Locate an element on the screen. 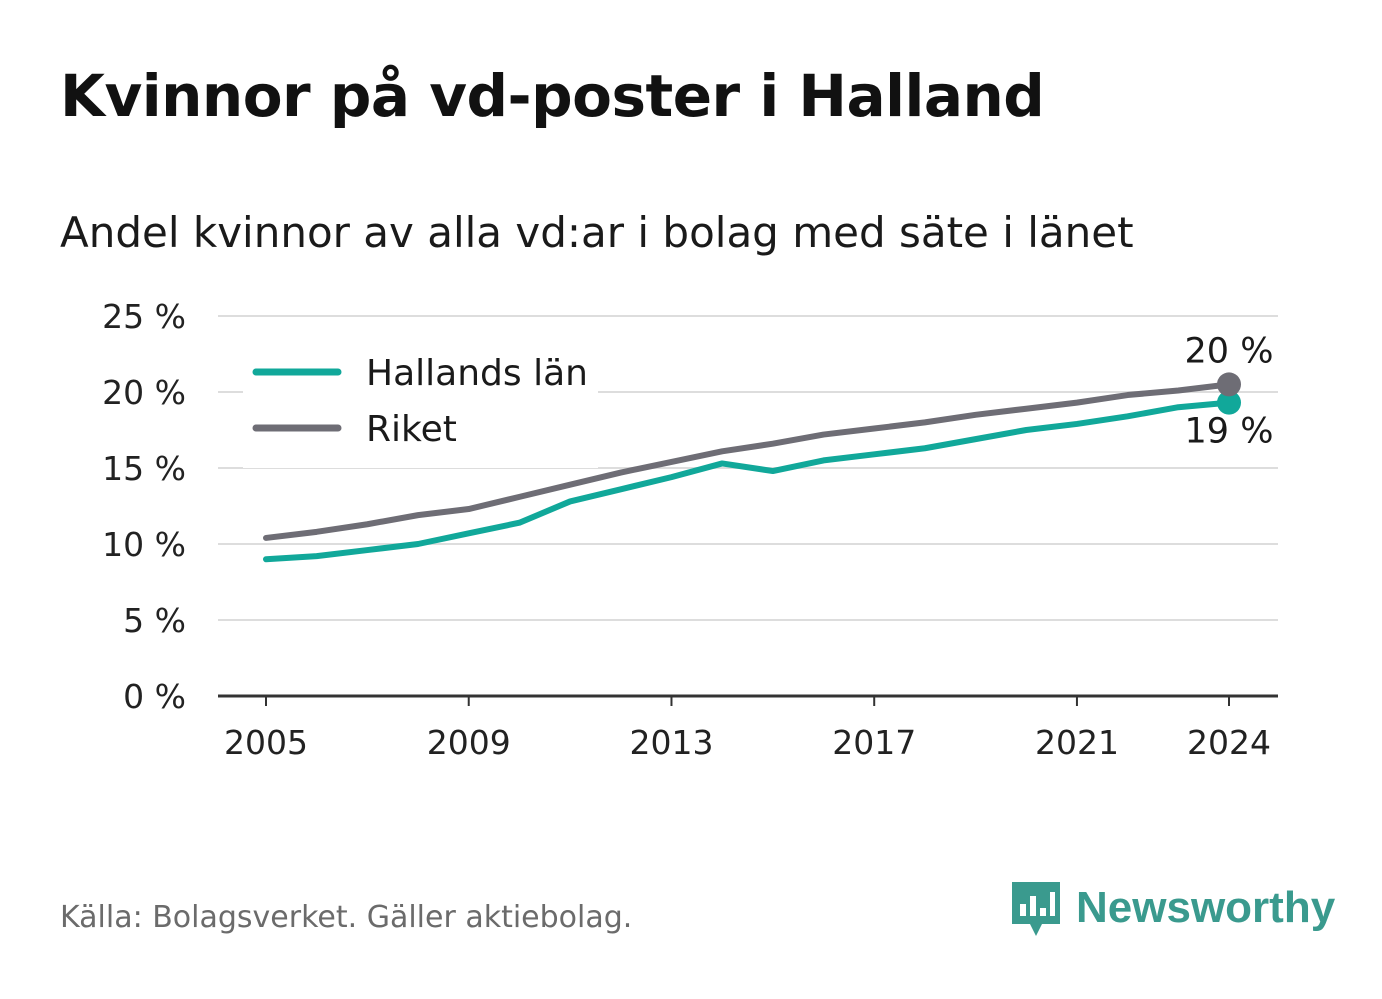 The width and height of the screenshot is (1382, 999). y-tick-label: 10 % is located at coordinates (144, 544).